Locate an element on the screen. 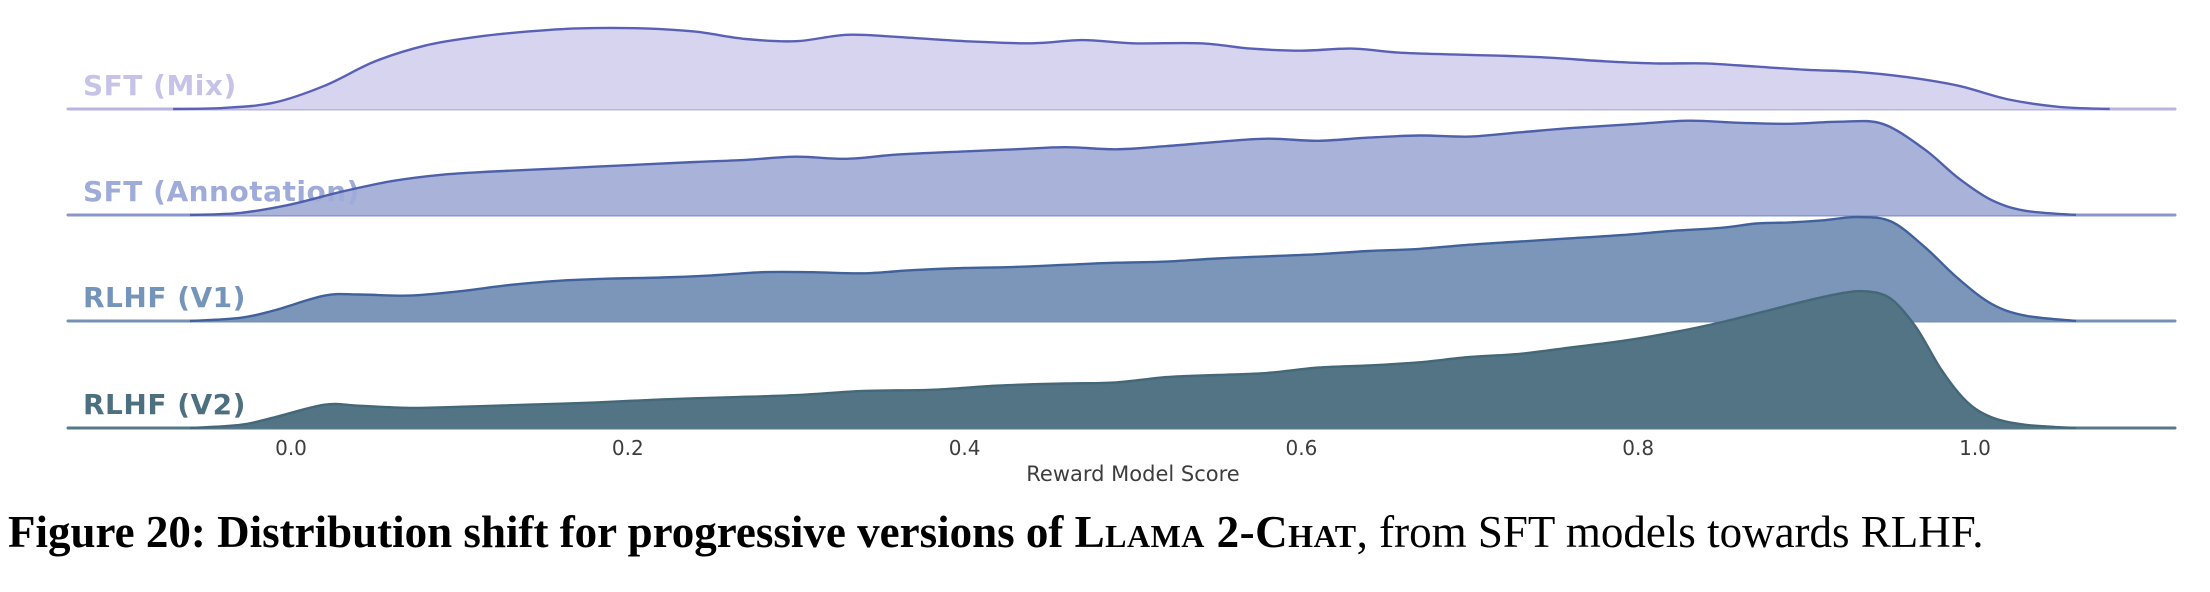 Image resolution: width=2210 pixels, height=592 pixels. ridge-area-rlhf-v1 is located at coordinates (1133, 269).